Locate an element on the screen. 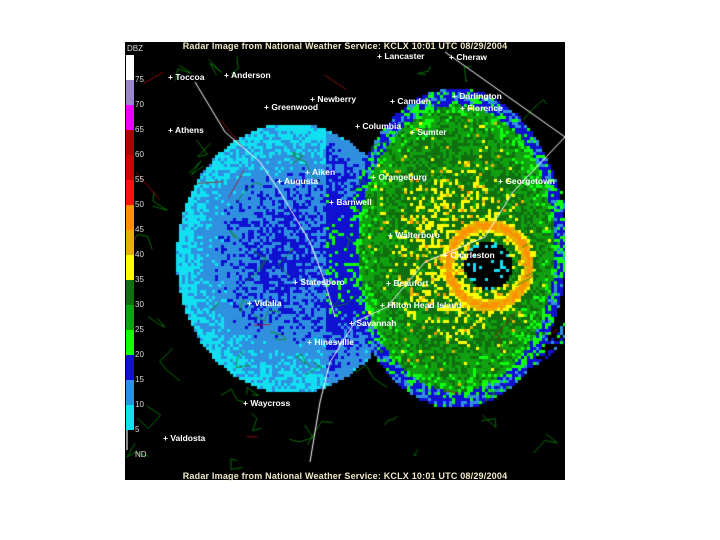  legend-tick: 30 is located at coordinates (139, 304).